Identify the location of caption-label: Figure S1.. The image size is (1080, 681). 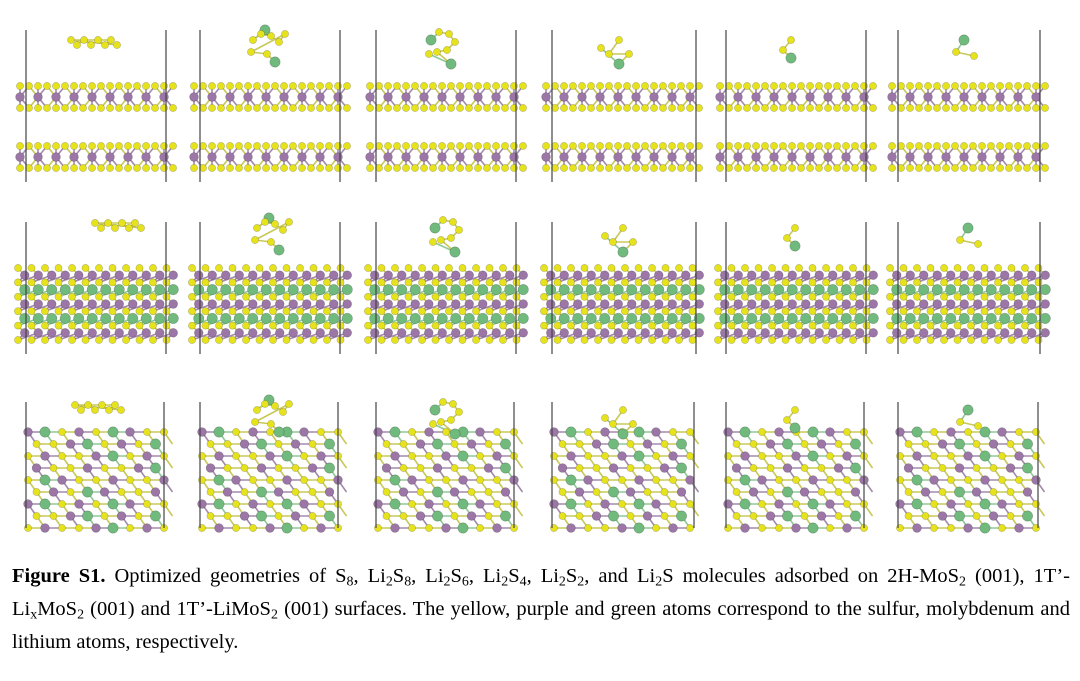
(59, 576).